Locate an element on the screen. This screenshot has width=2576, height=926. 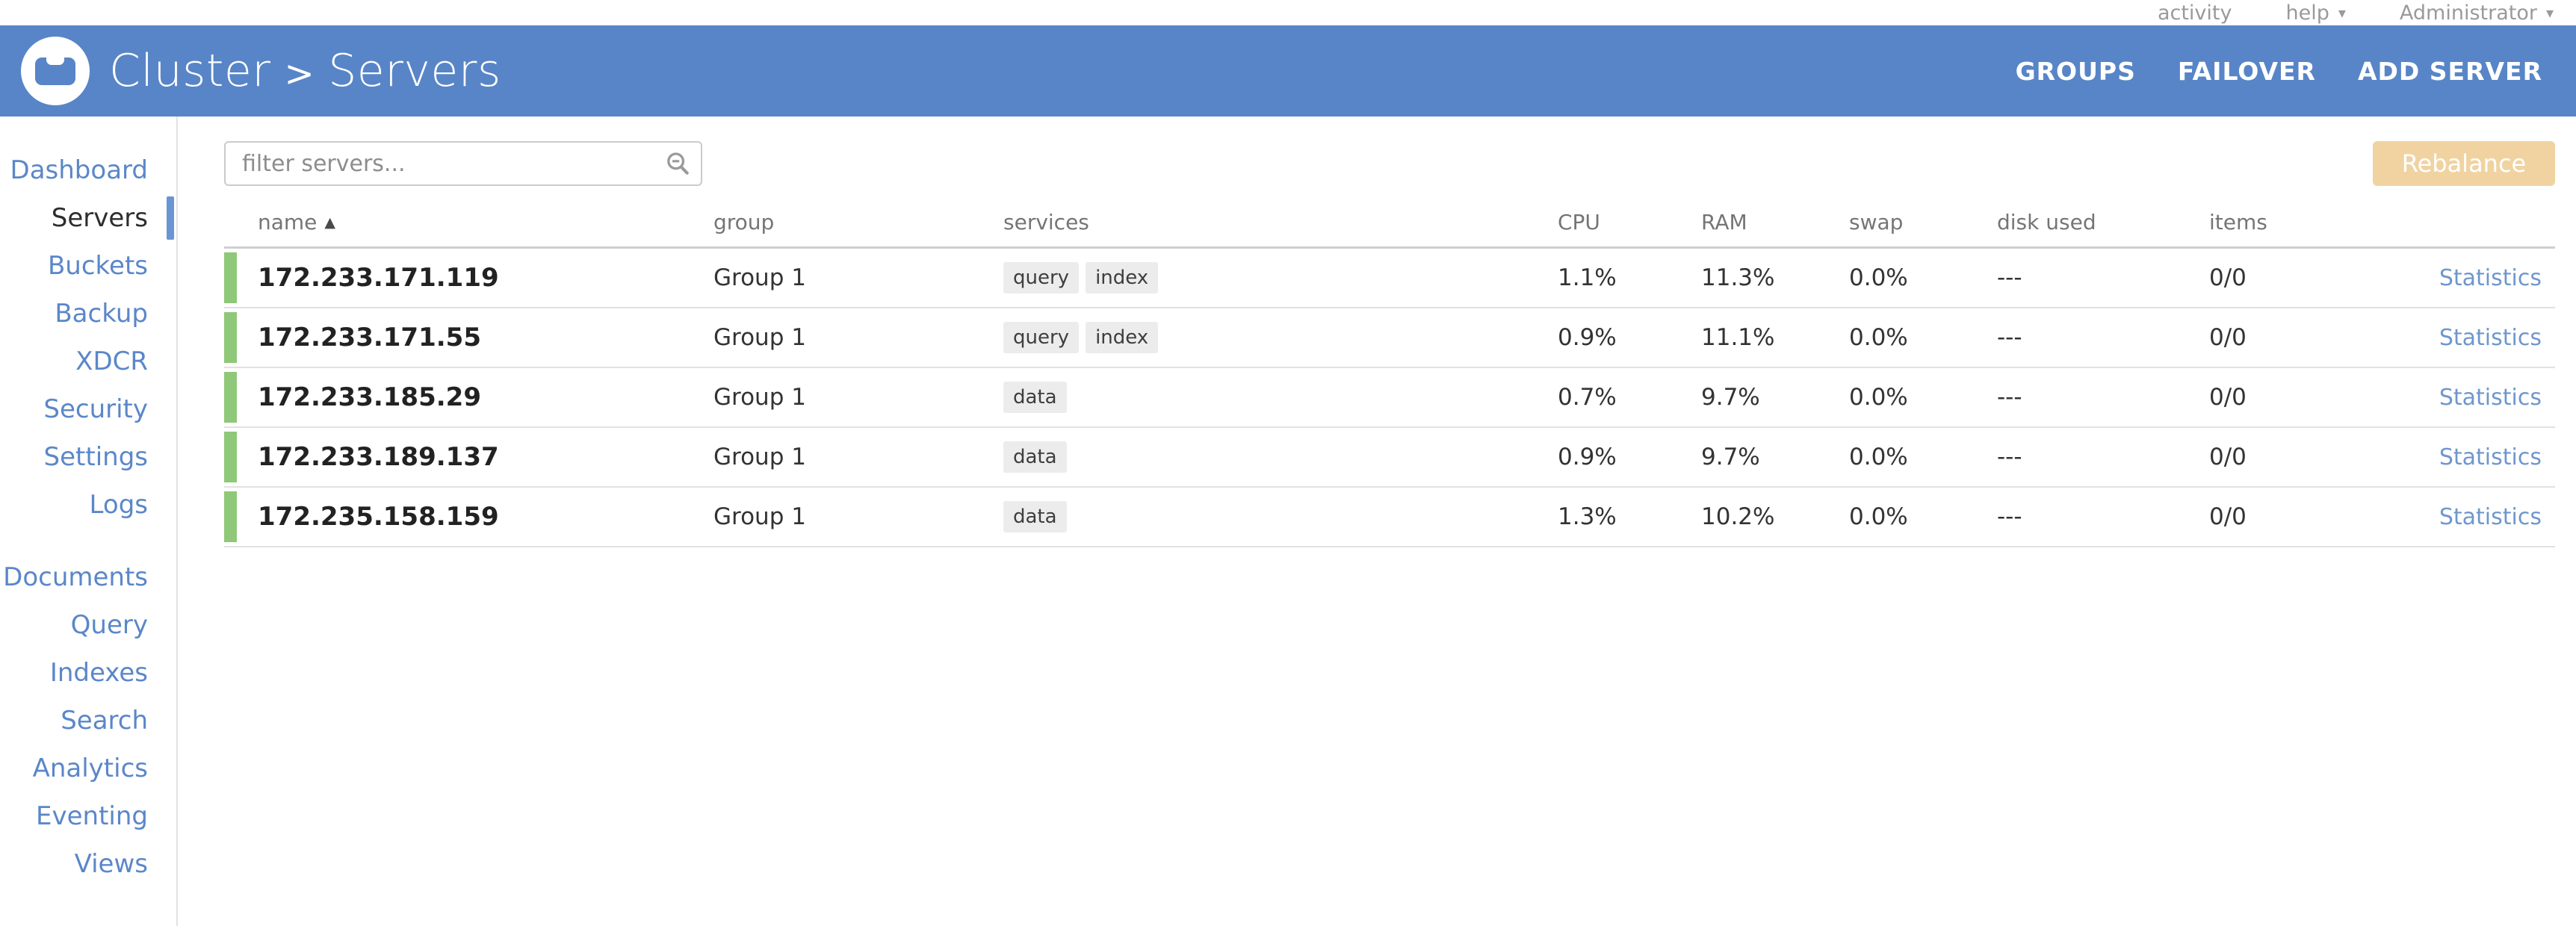
user-label: Administrator is located at coordinates (2468, 13).